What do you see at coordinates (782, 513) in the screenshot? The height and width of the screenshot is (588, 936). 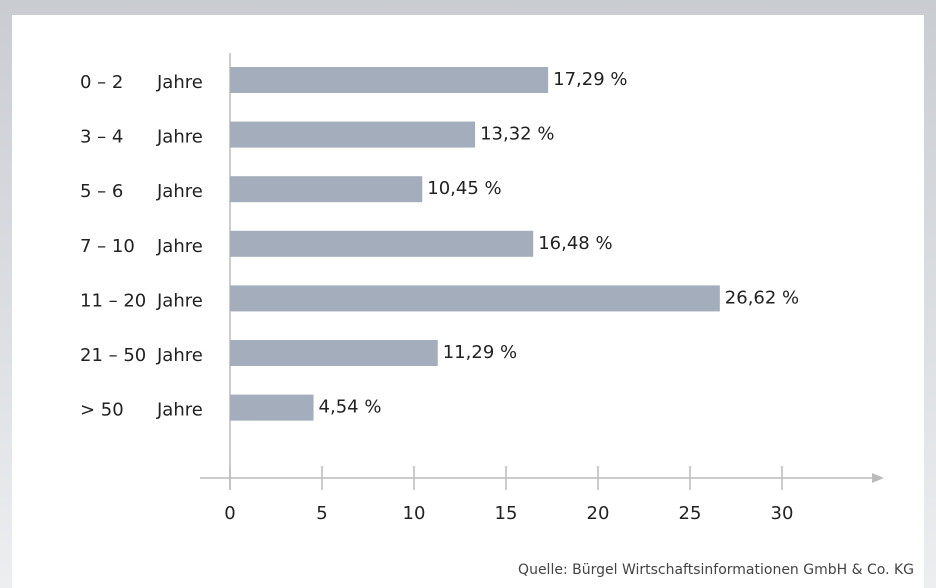 I see `x-tick-label: 30` at bounding box center [782, 513].